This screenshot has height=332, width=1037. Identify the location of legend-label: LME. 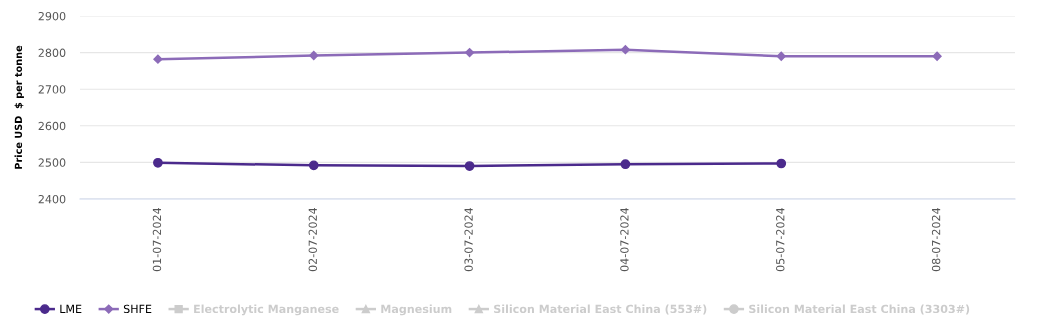
(71, 308).